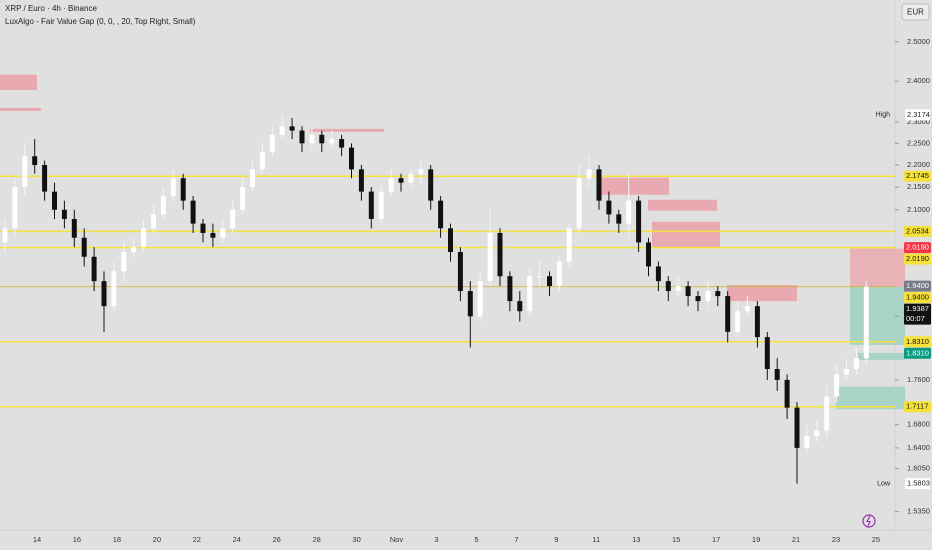  I want to click on x-tick-label: 30, so click(356, 539).